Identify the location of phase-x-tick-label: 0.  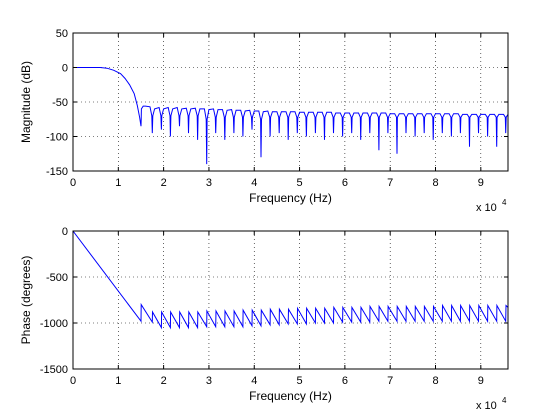
(73, 381).